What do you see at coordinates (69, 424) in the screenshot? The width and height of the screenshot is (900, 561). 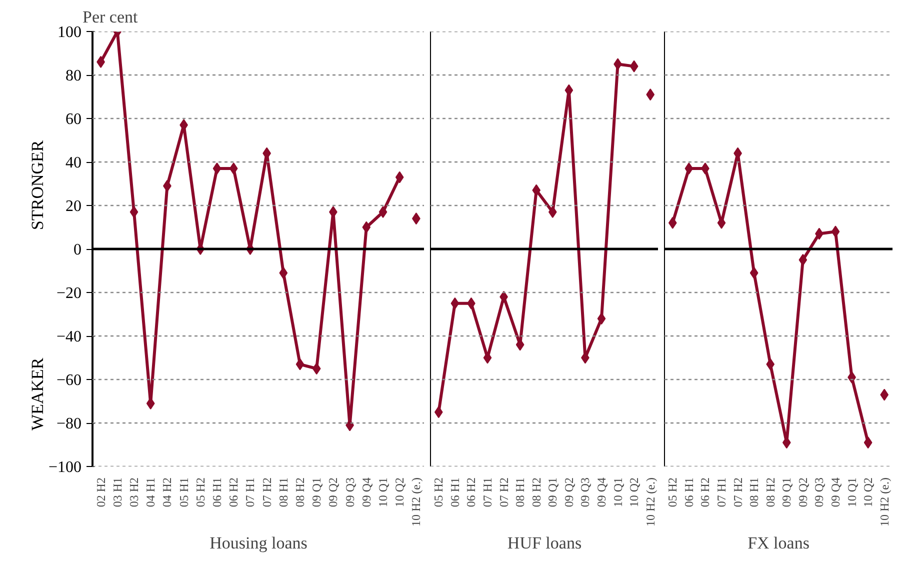 I see `y-tick-label: −80` at bounding box center [69, 424].